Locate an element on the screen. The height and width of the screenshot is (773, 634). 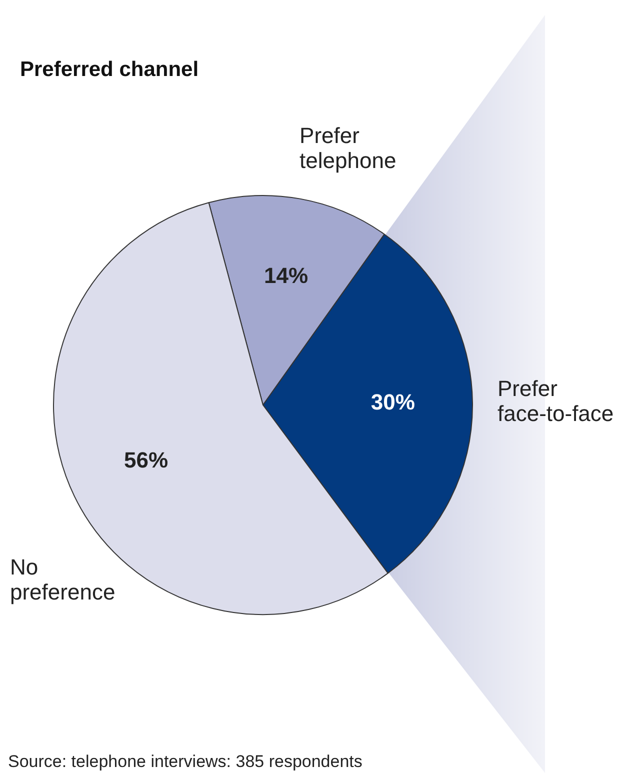
slice-label: No preference is located at coordinates (63, 579).